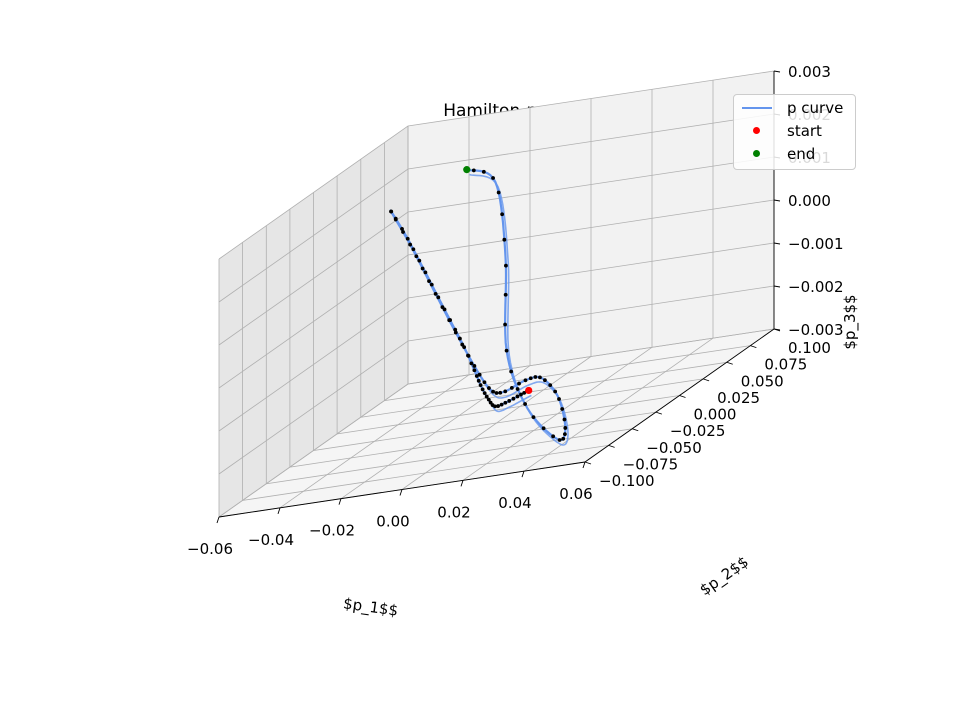 The image size is (960, 720). I want to click on legend-label: p curve, so click(815, 108).